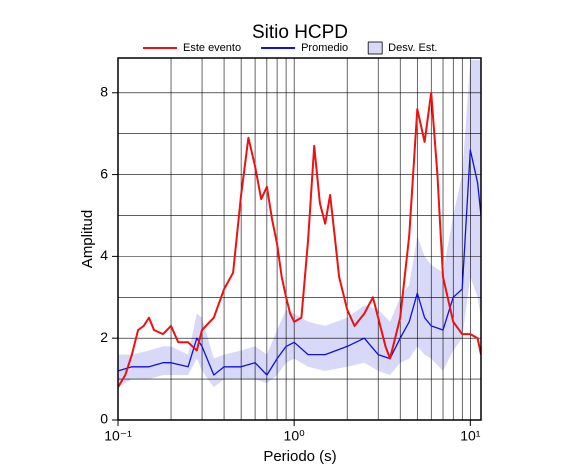  I want to click on y-tick-label: 0, so click(104, 419).